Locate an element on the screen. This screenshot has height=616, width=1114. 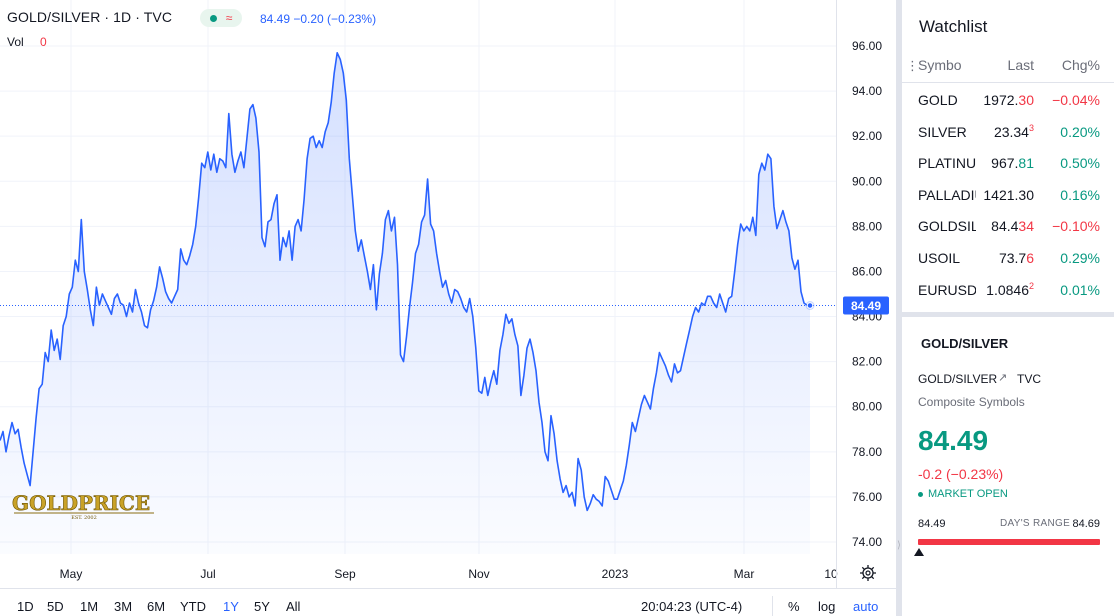
legend-price-change: 84.49 −0.20 (−0.23%) is located at coordinates (318, 19).